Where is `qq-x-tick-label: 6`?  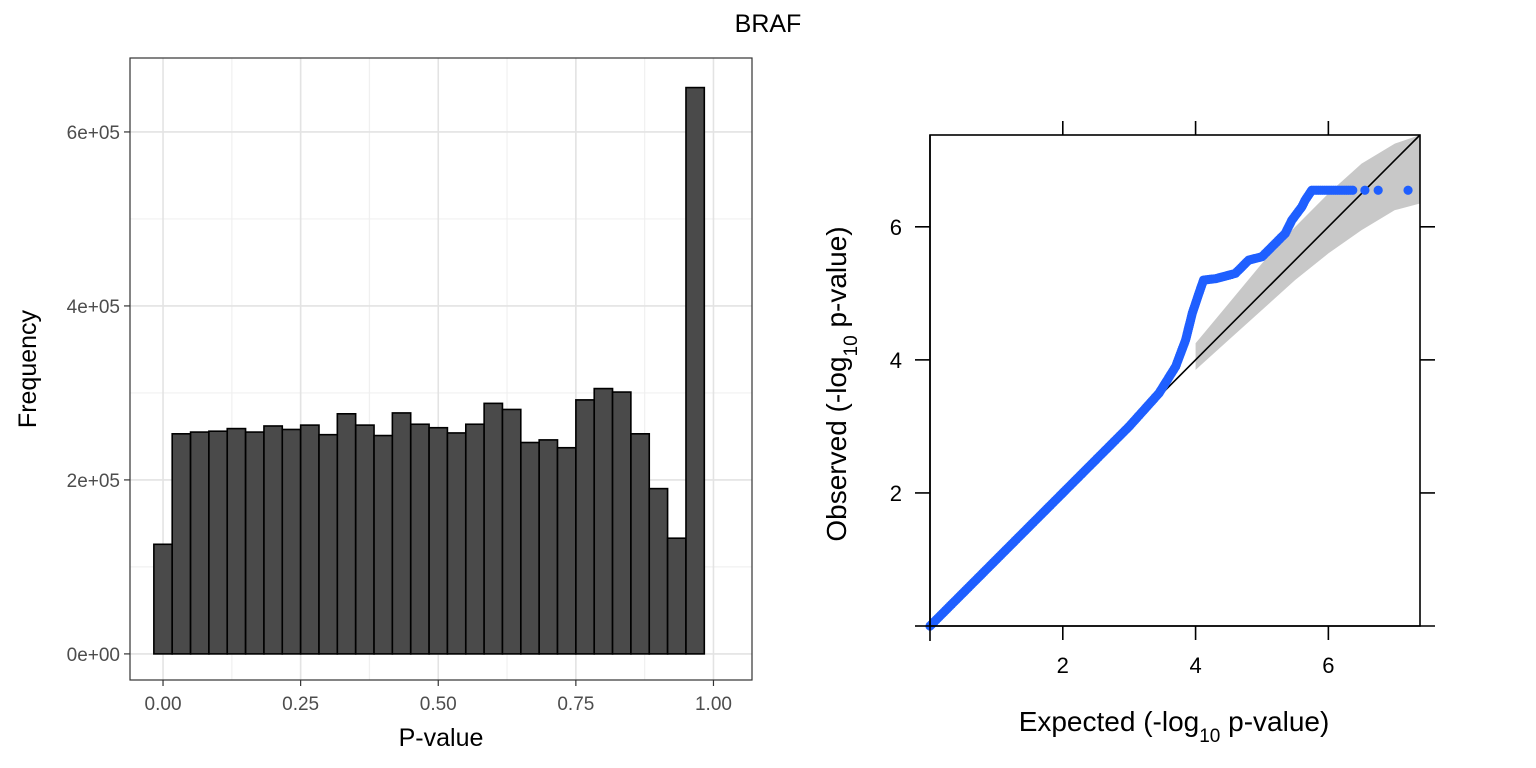
qq-x-tick-label: 6 is located at coordinates (1328, 665).